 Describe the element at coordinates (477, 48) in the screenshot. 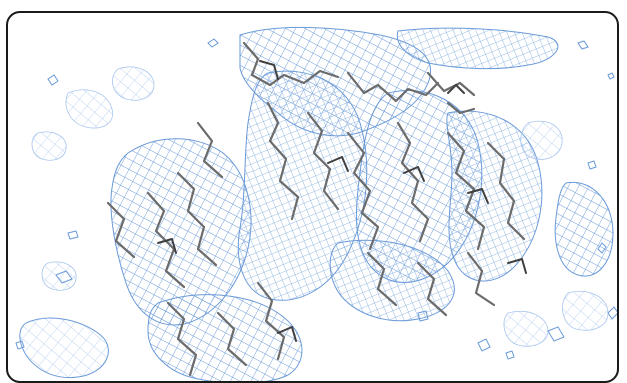

I see `mesh-region-top-right` at that location.